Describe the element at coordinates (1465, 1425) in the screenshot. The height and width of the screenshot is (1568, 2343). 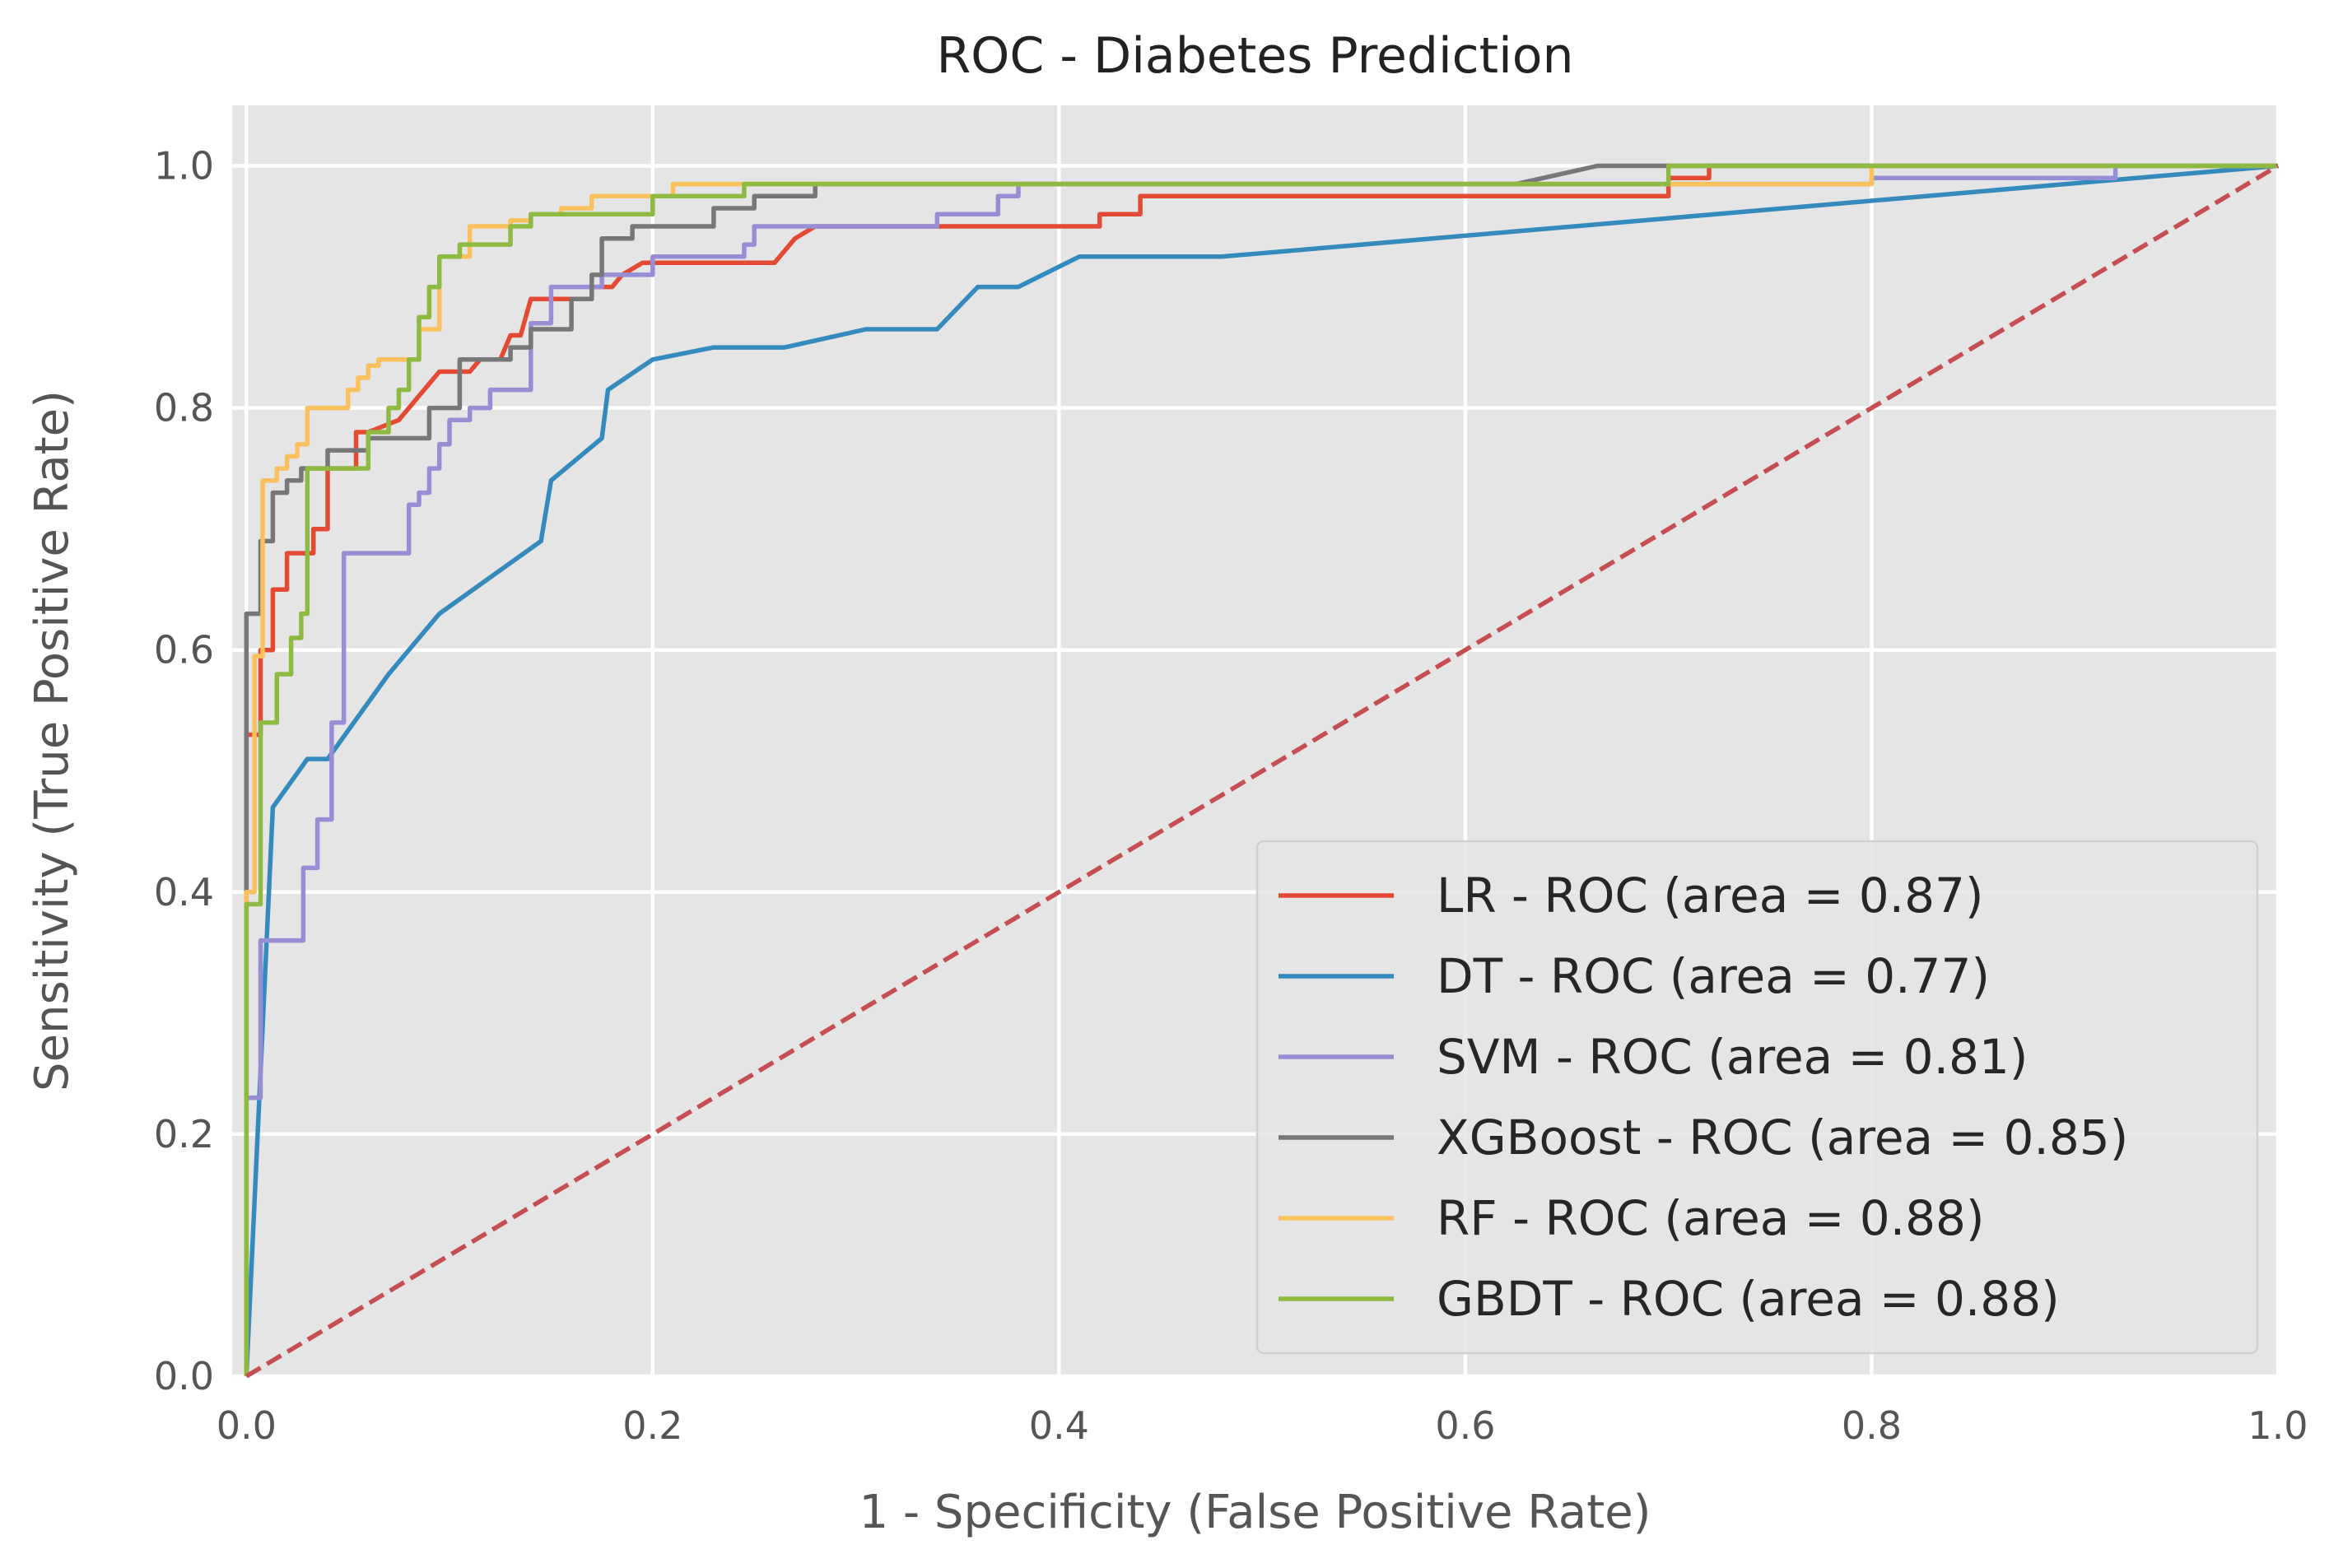
I see `x-tick-label: 0.6` at that location.